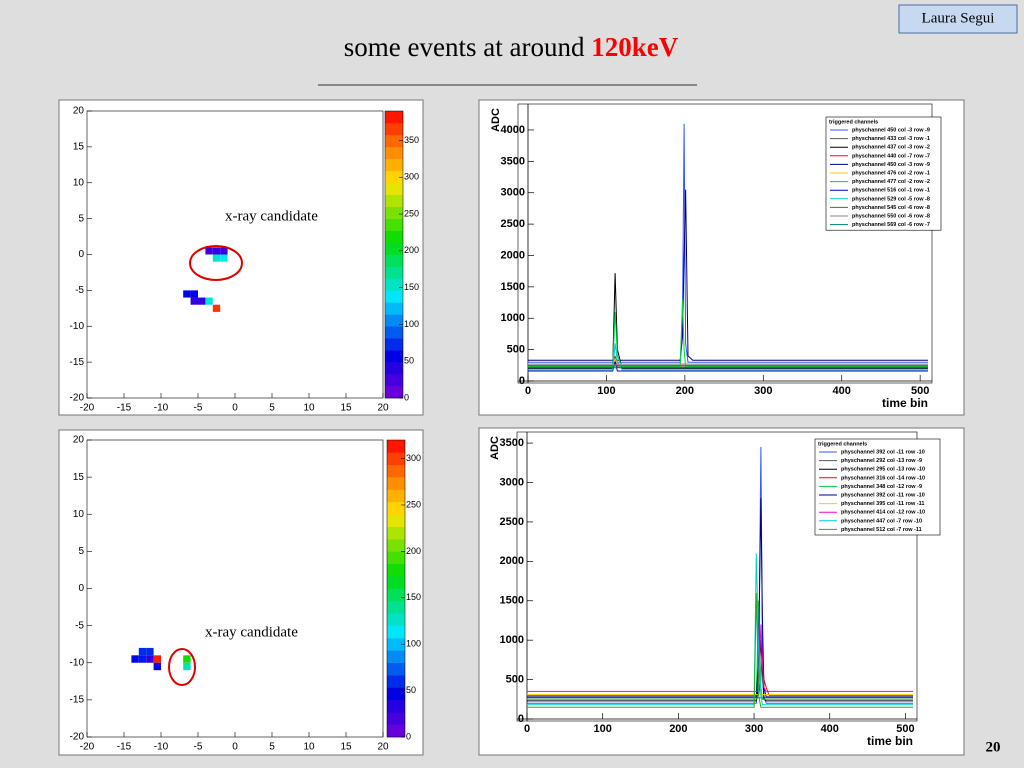 Image resolution: width=1024 pixels, height=768 pixels. Describe the element at coordinates (891, 173) in the screenshot. I see `legend-label: physchannel 476 col -2 row -1` at that location.